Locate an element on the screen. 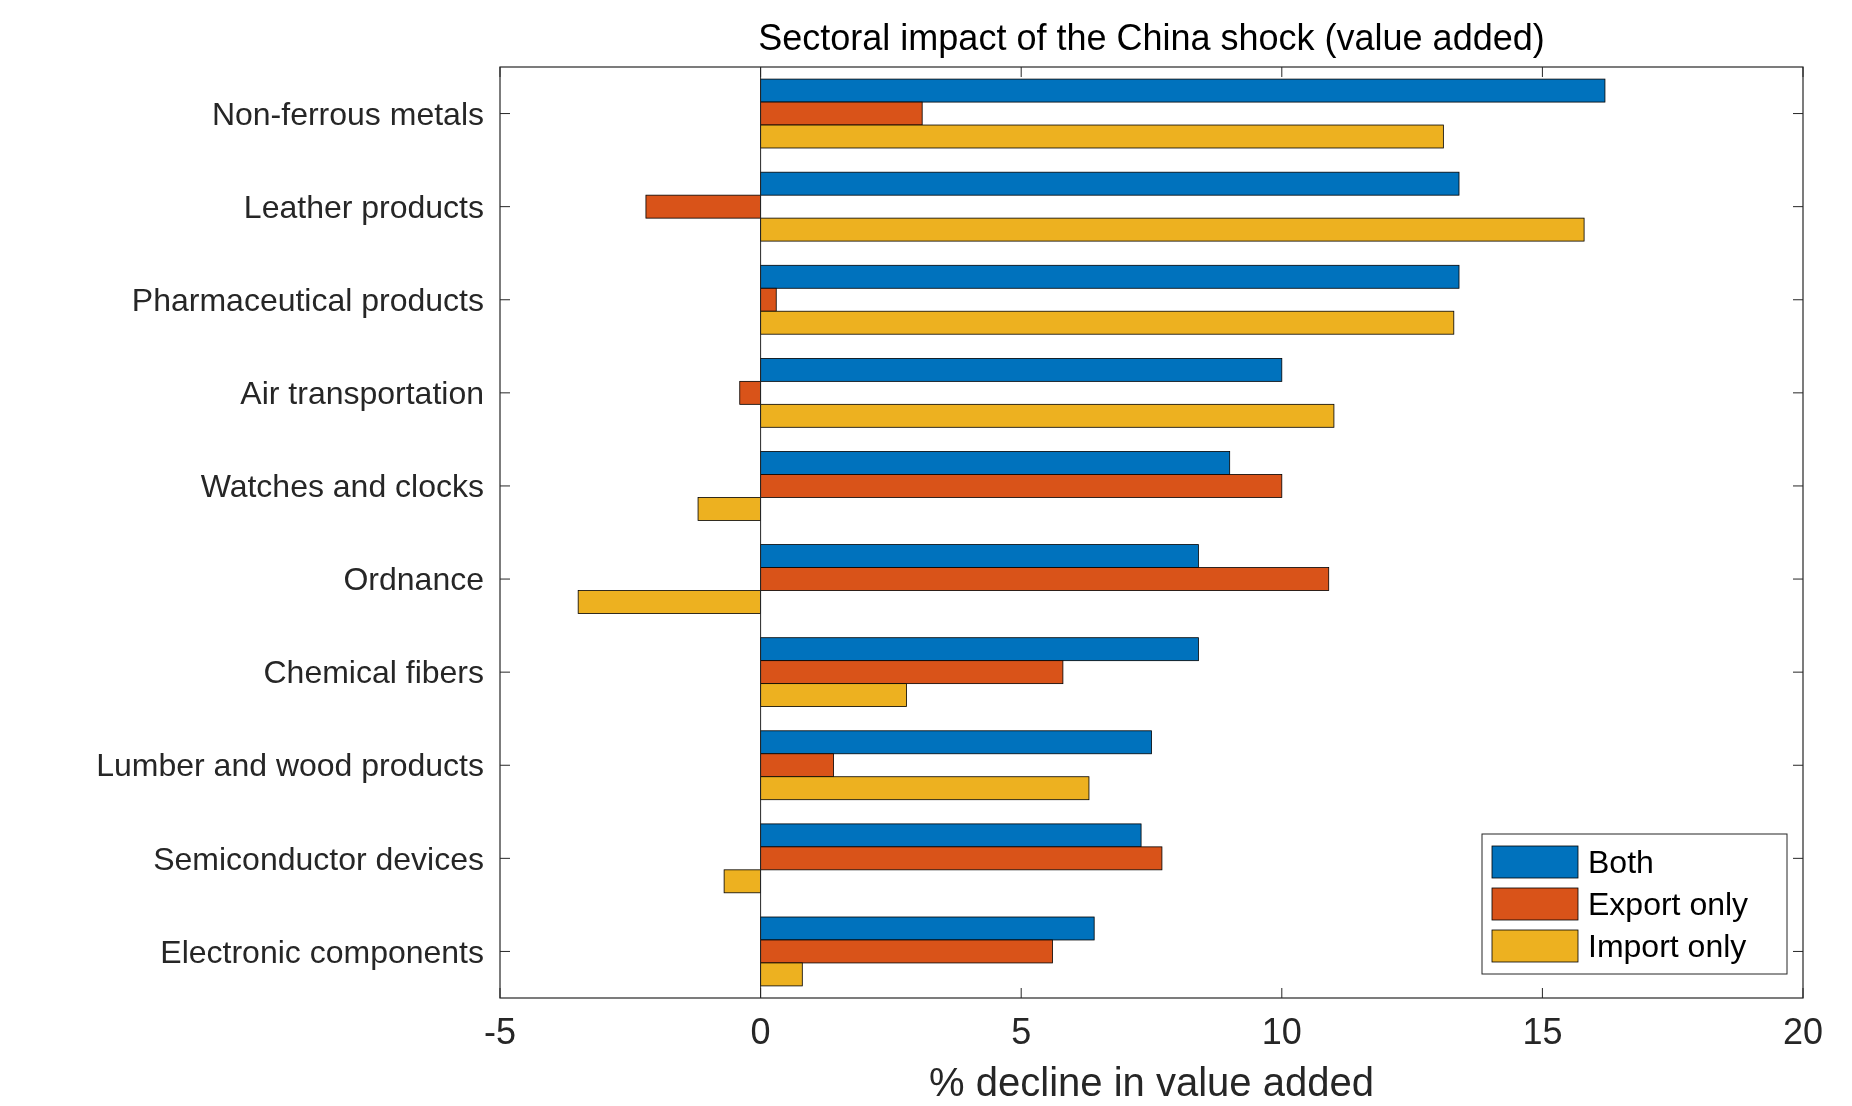 The image size is (1852, 1106). x-tick-label: 15 is located at coordinates (1542, 1031).